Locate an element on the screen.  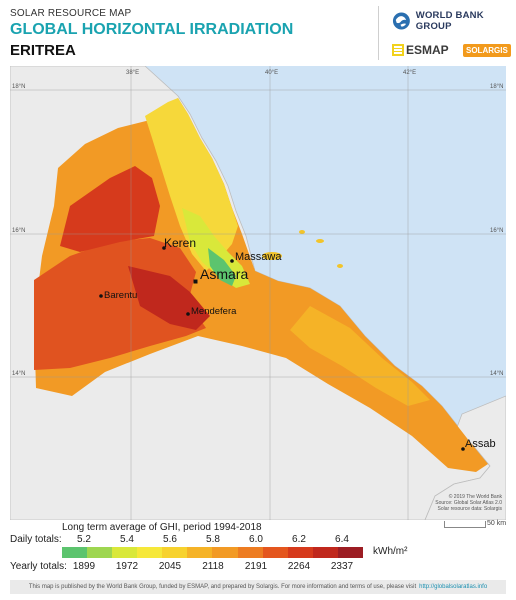
city-dot-barentu is located at coordinates (101, 296).